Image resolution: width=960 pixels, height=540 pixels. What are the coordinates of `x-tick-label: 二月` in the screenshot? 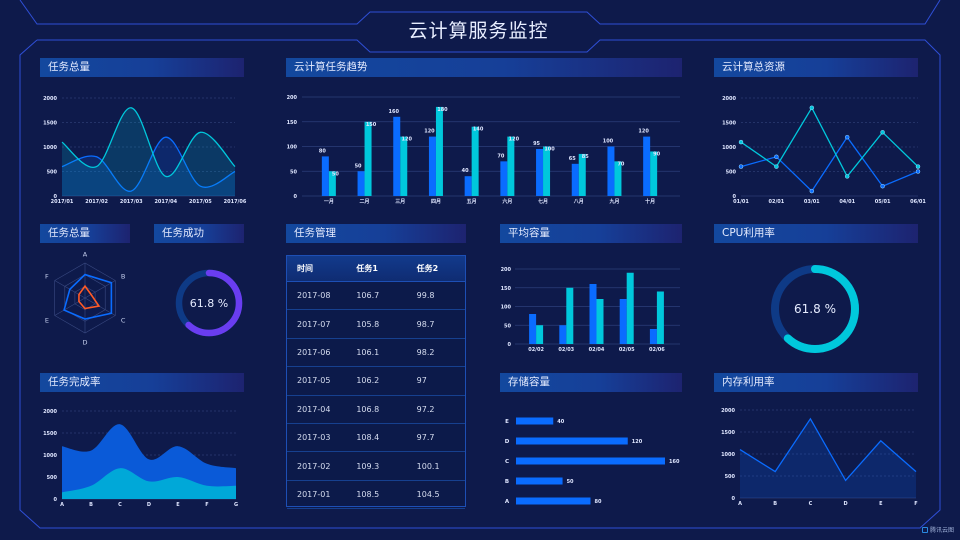 It's located at (365, 201).